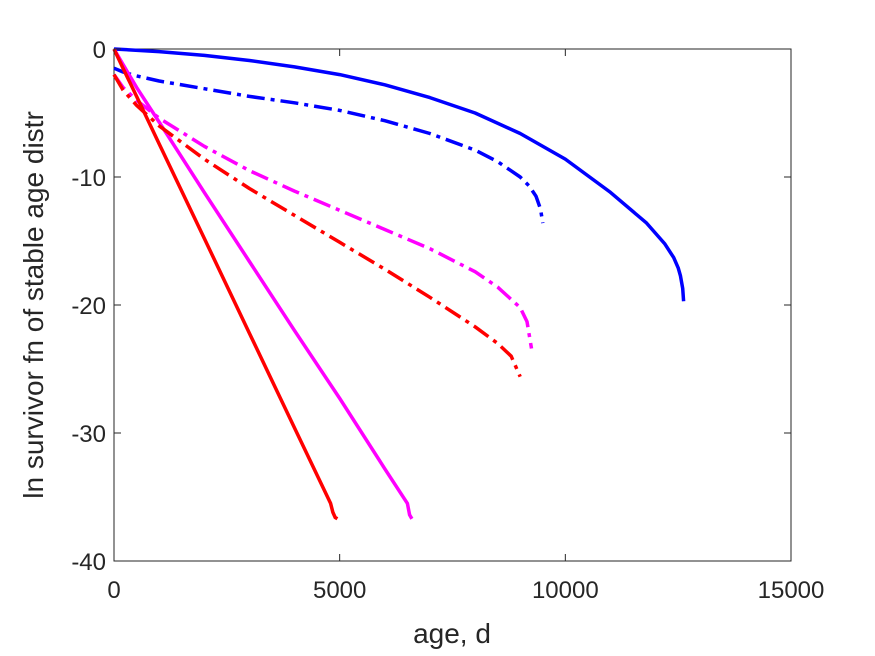 This screenshot has width=875, height=656. I want to click on x-axis-label: age, d, so click(452, 633).